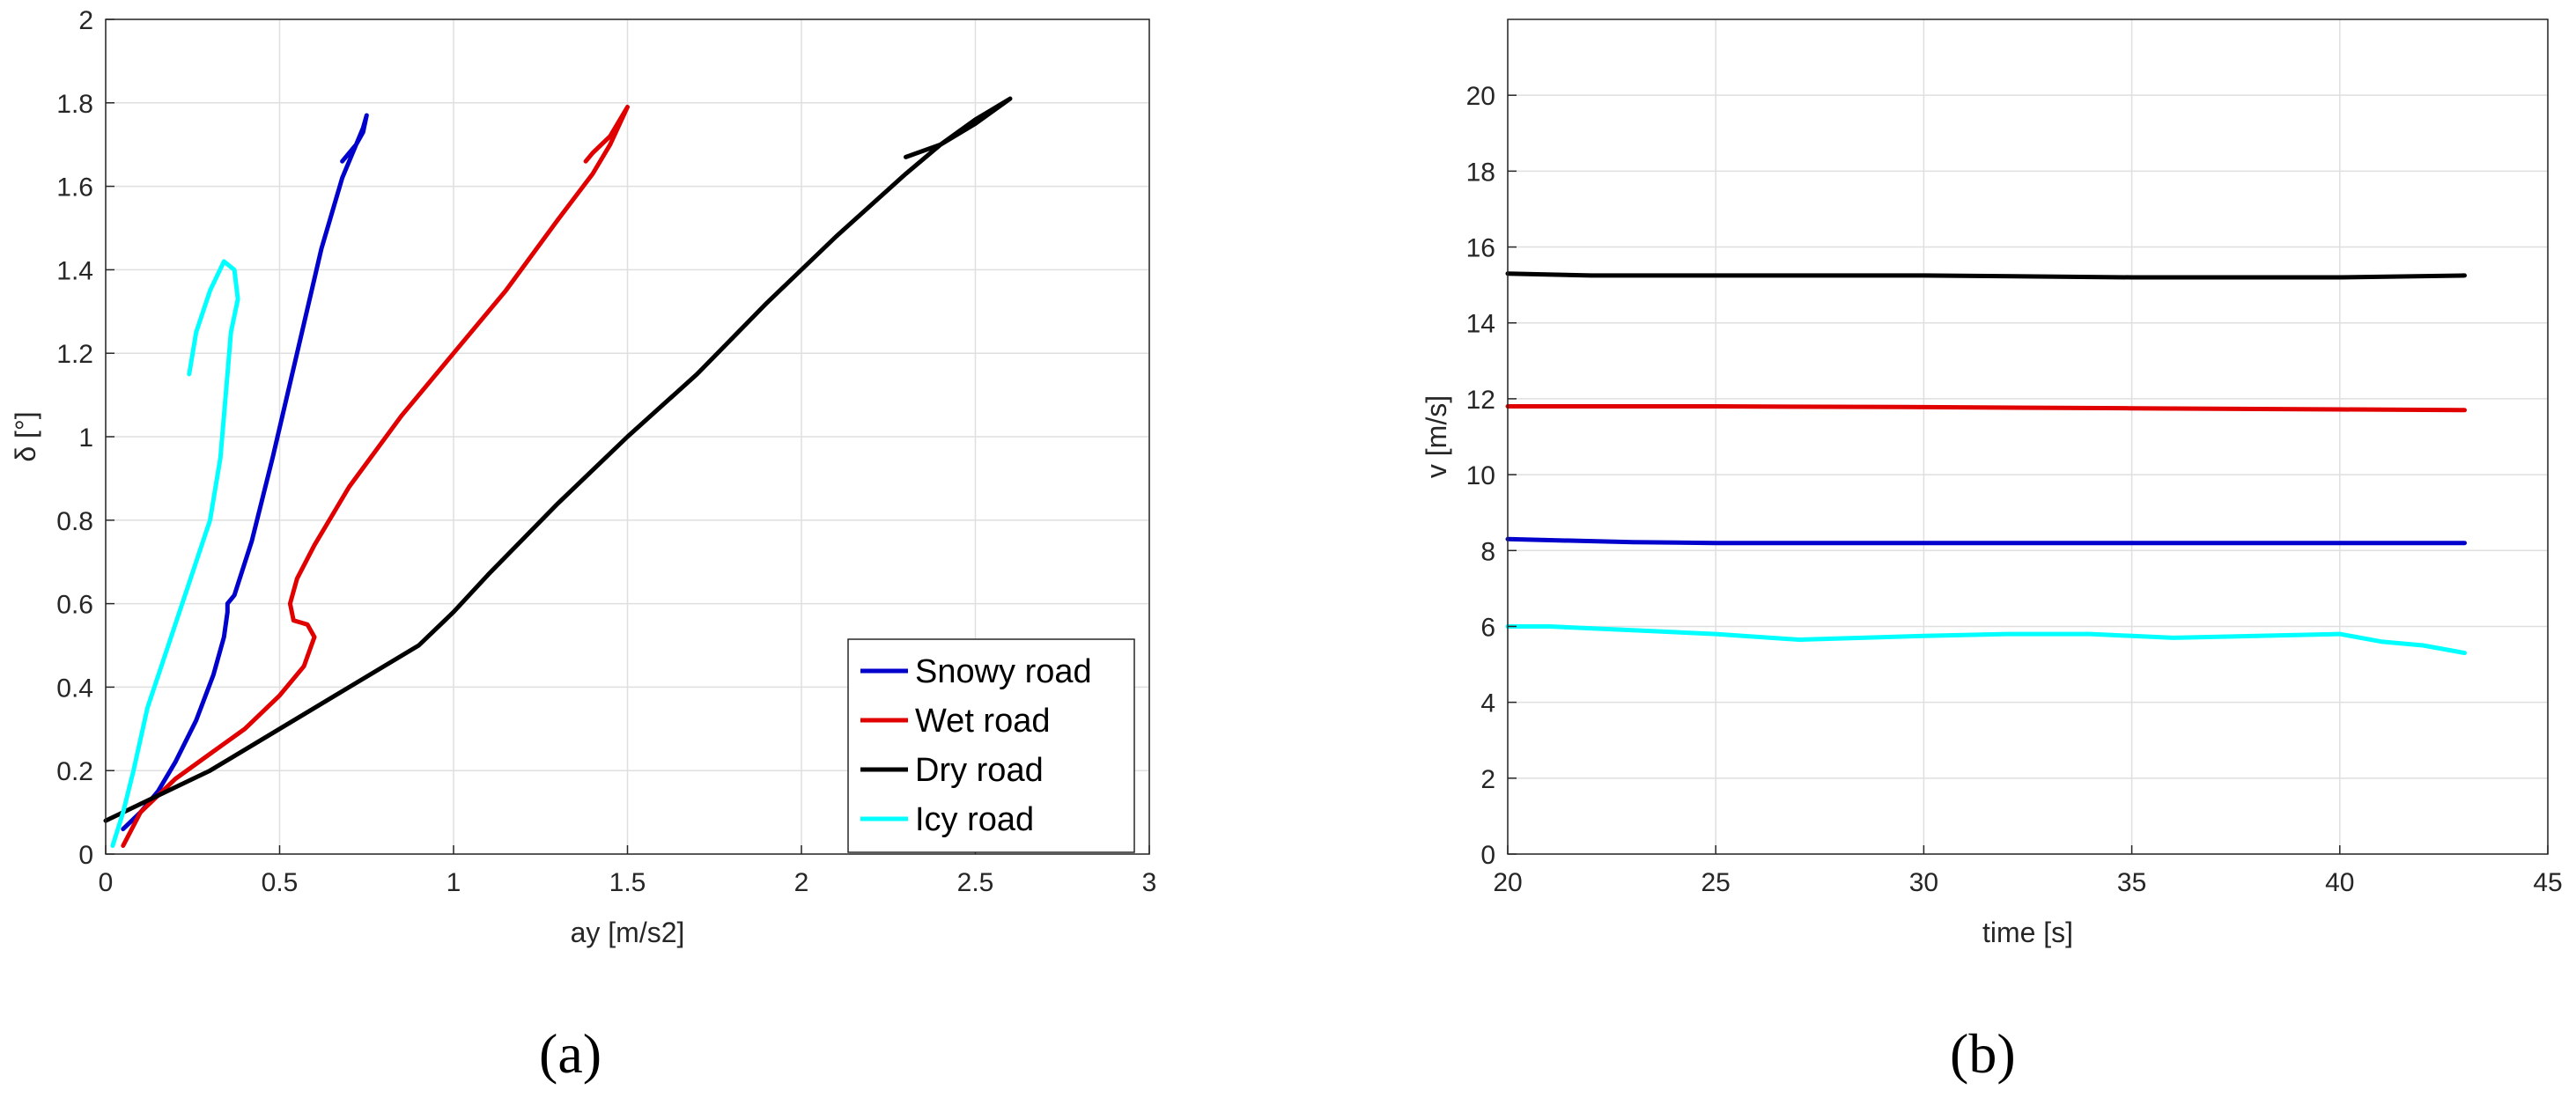 This screenshot has height=1105, width=2576. What do you see at coordinates (1507, 882) in the screenshot?
I see `x-tick-label: 20` at bounding box center [1507, 882].